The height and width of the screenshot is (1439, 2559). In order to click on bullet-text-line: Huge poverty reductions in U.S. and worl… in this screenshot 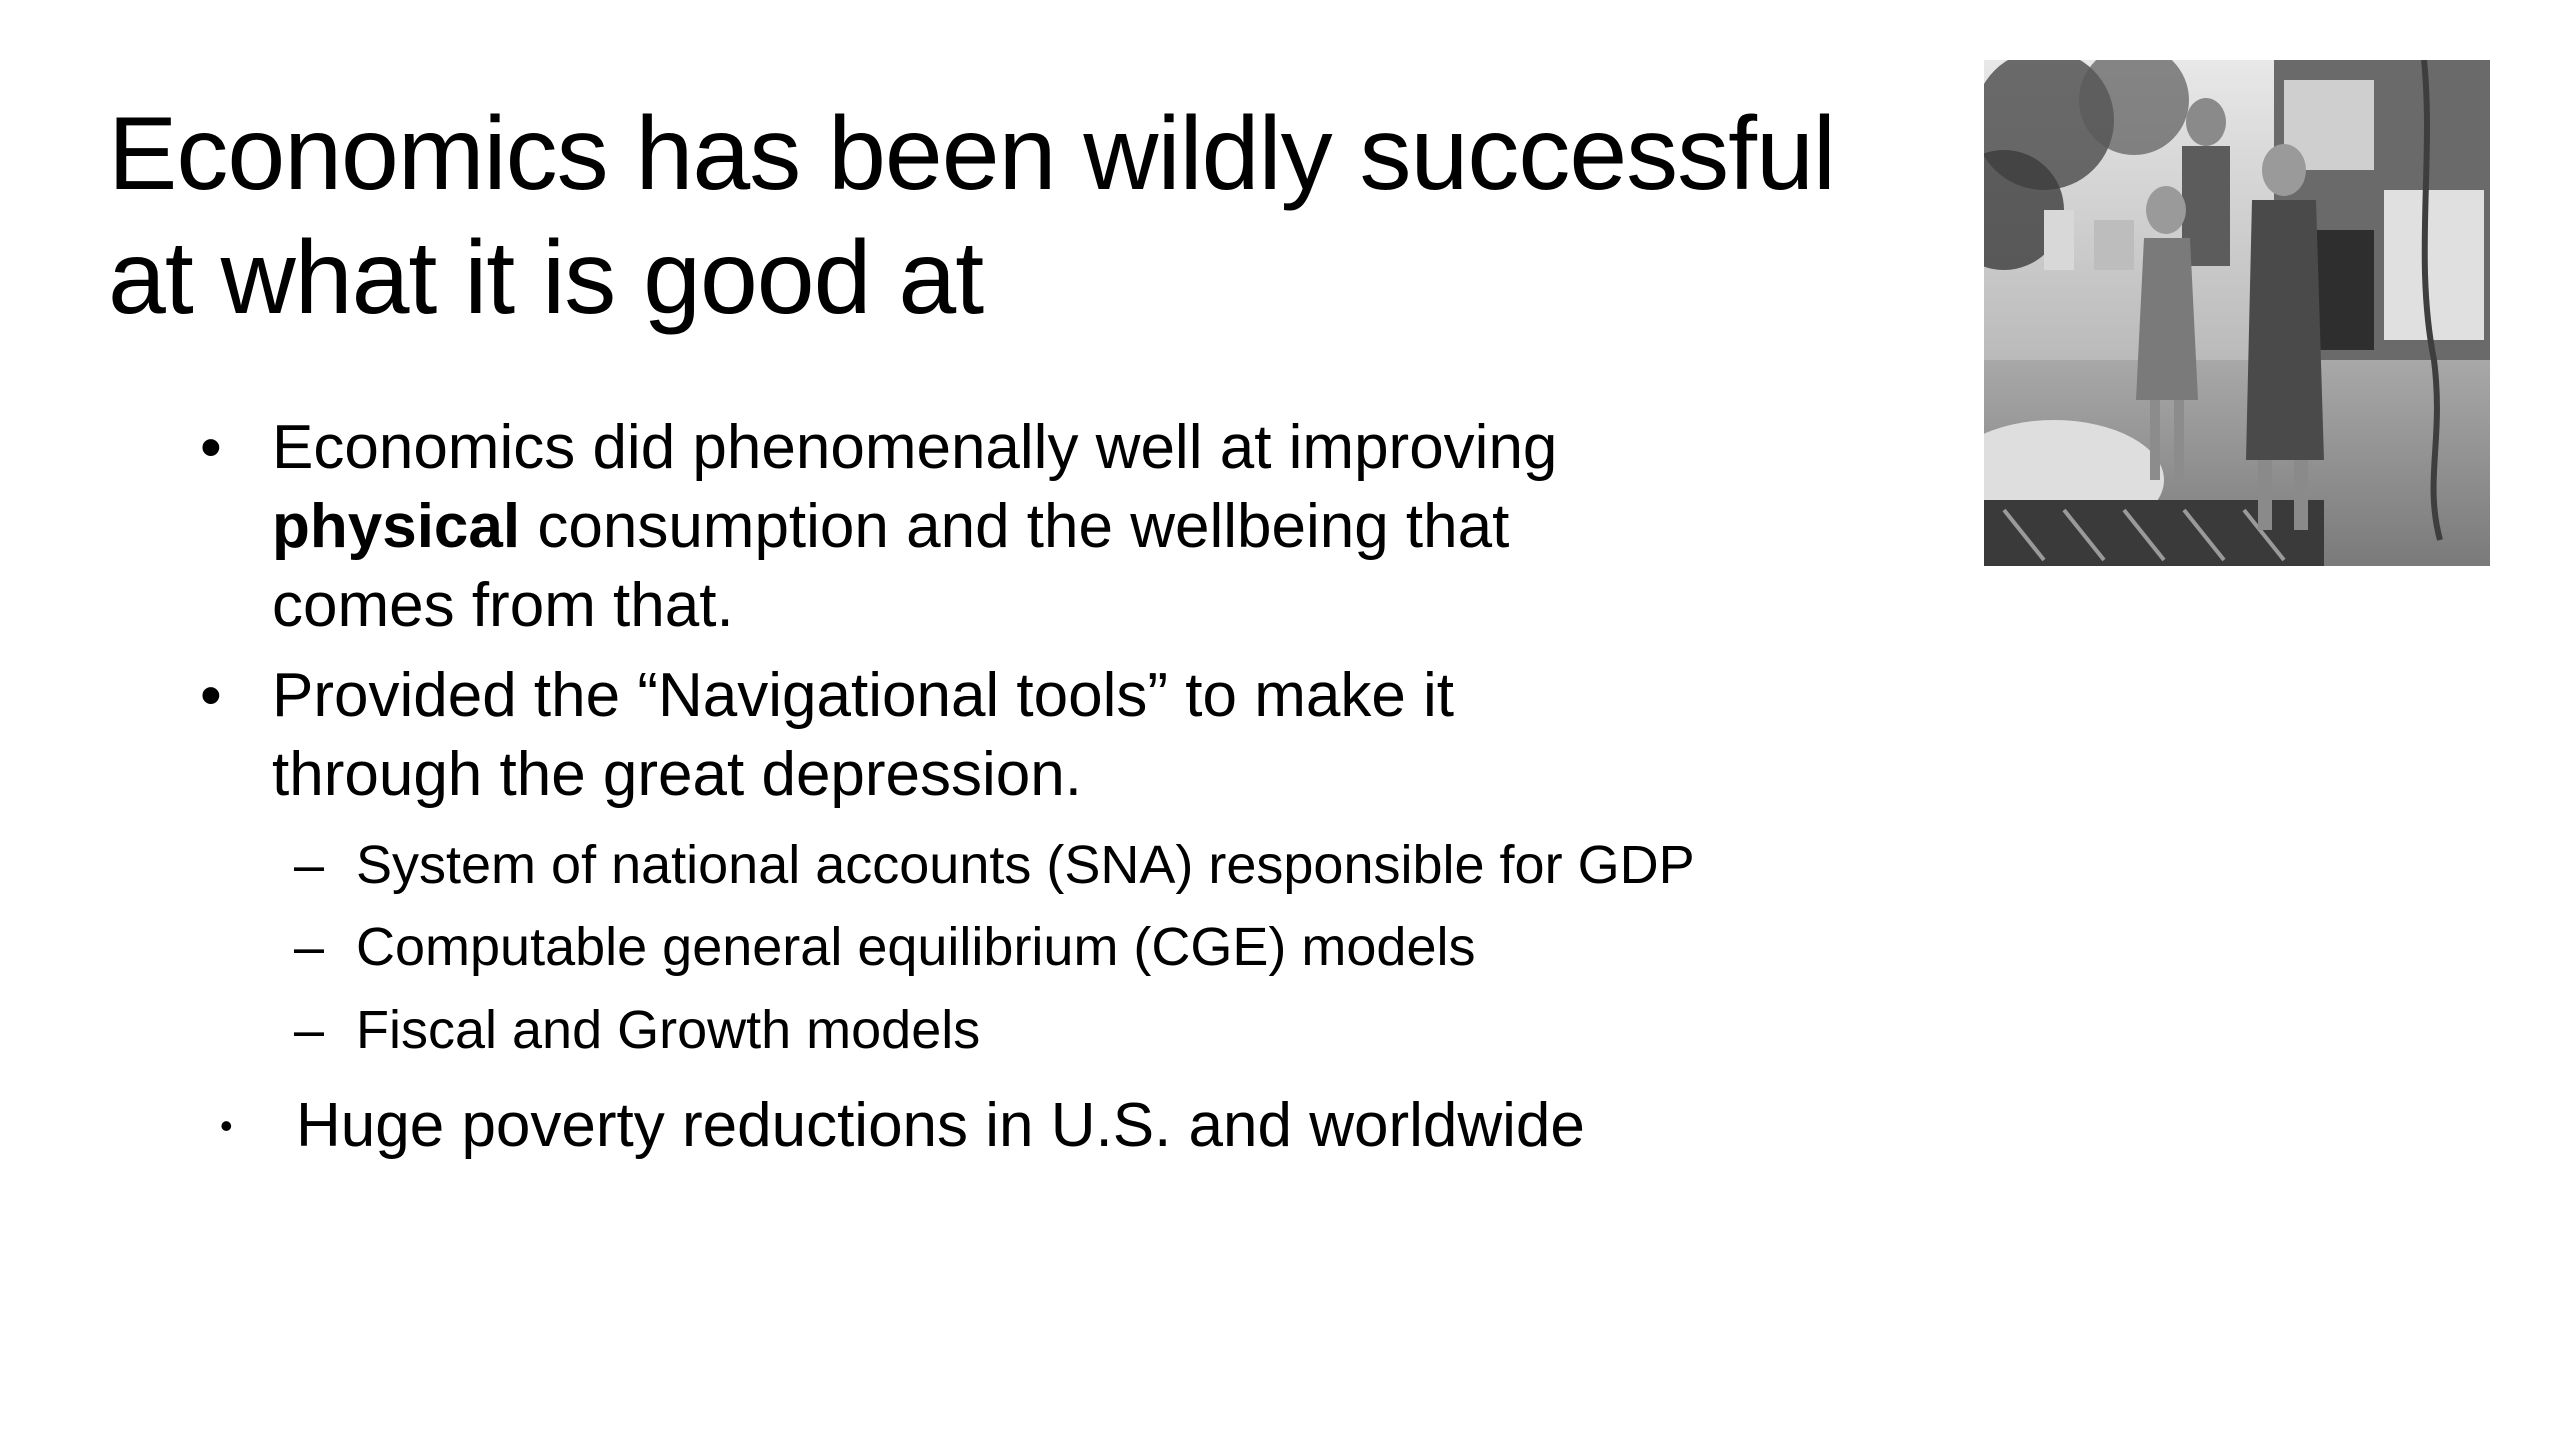, I will do `click(940, 1125)`.